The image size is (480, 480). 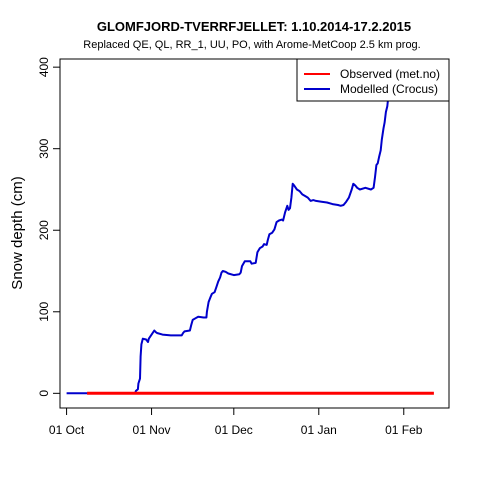 I want to click on x-tick-label: 01 Feb, so click(x=404, y=430).